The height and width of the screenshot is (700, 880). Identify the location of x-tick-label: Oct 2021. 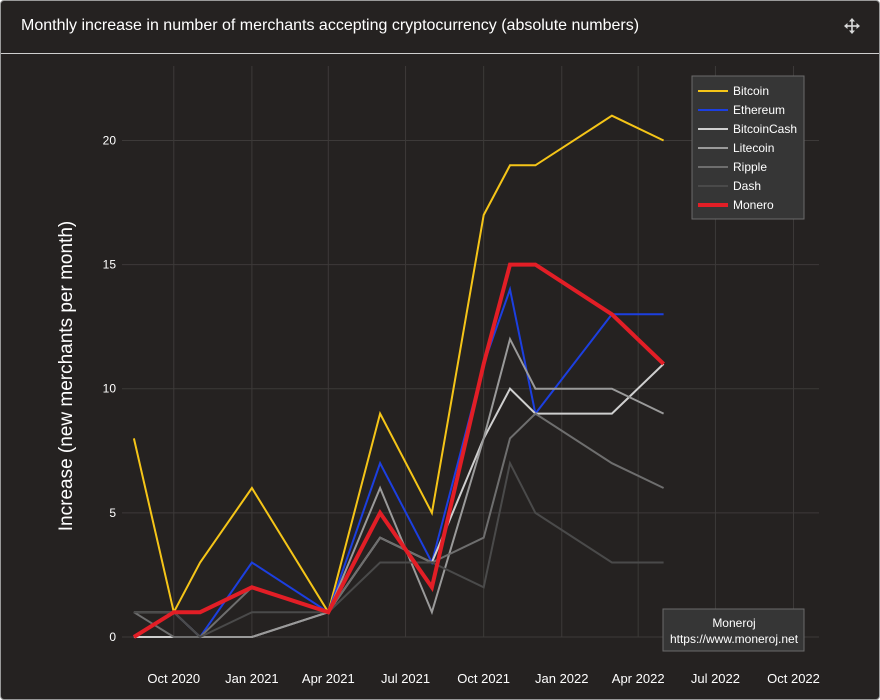
(483, 678).